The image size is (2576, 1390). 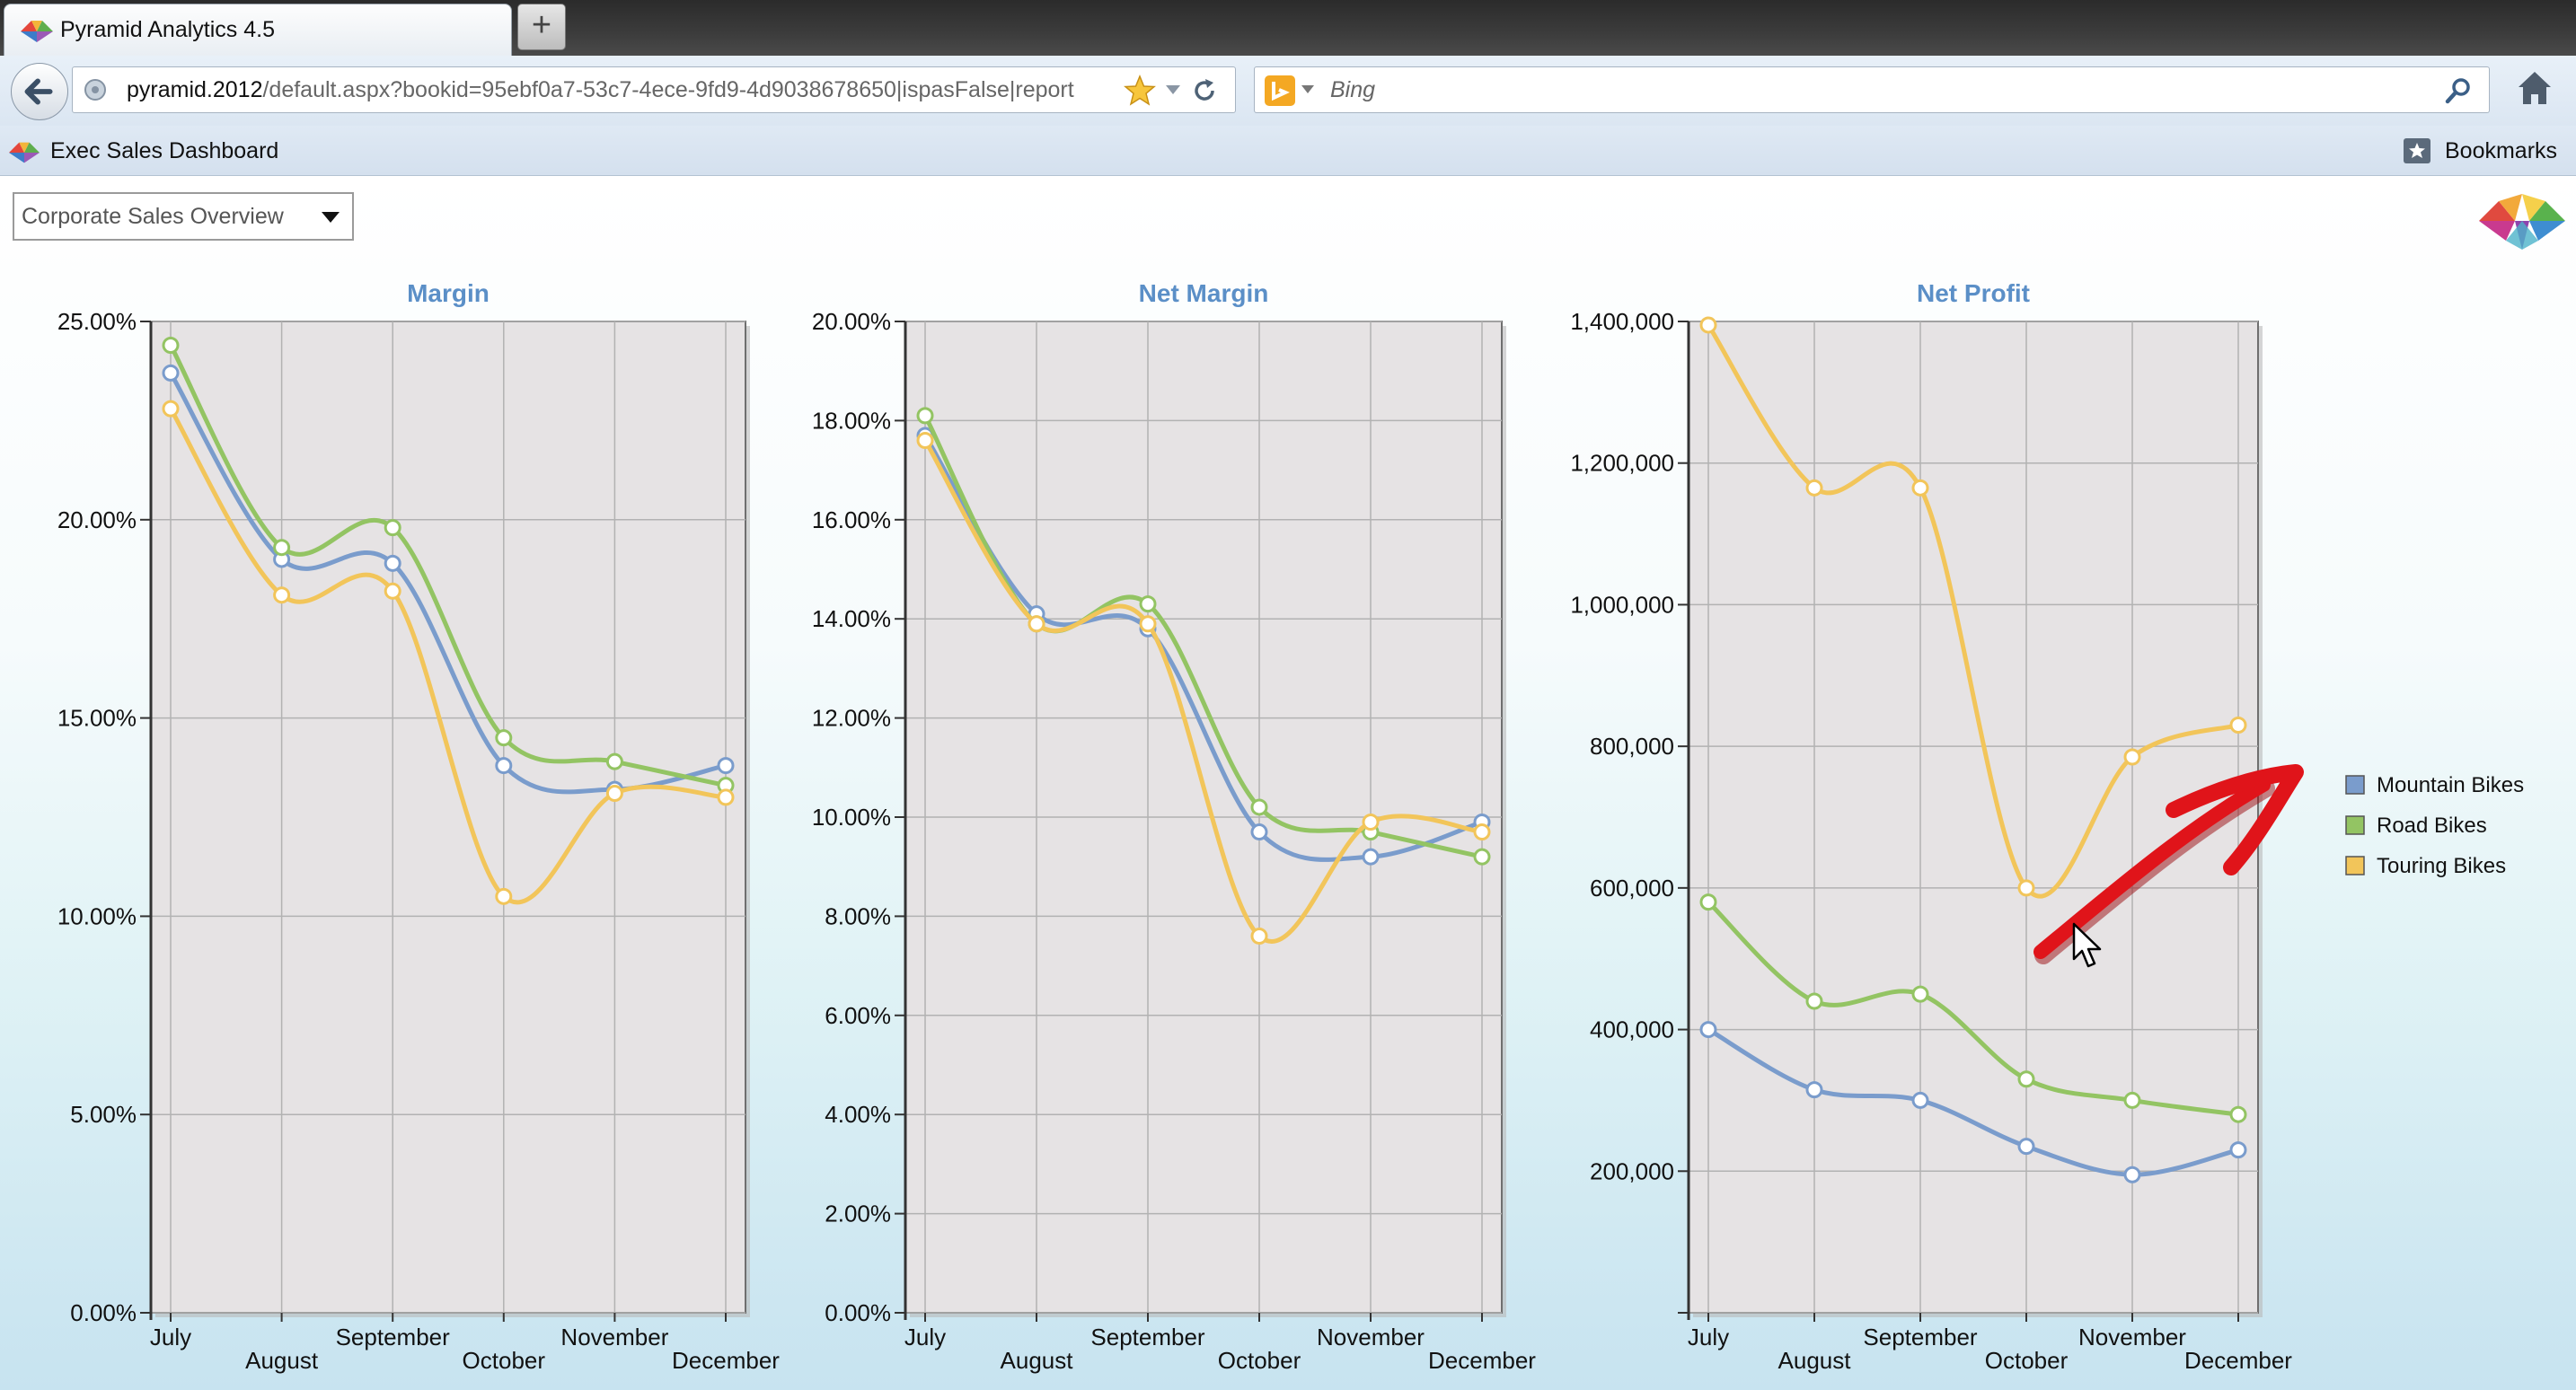 What do you see at coordinates (1622, 464) in the screenshot?
I see `y-tick-label: 1,200,000` at bounding box center [1622, 464].